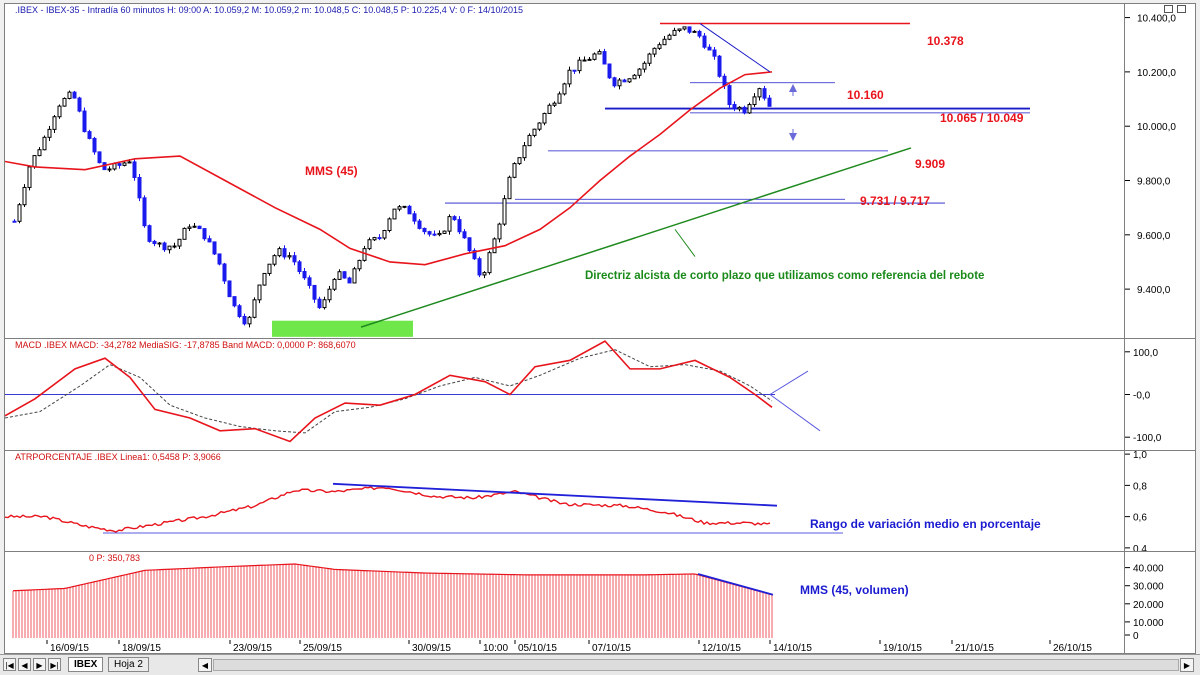 This screenshot has width=1200, height=675. I want to click on volume-axis: 40.000 30.000 20.000 10.000 0, so click(1160, 596).